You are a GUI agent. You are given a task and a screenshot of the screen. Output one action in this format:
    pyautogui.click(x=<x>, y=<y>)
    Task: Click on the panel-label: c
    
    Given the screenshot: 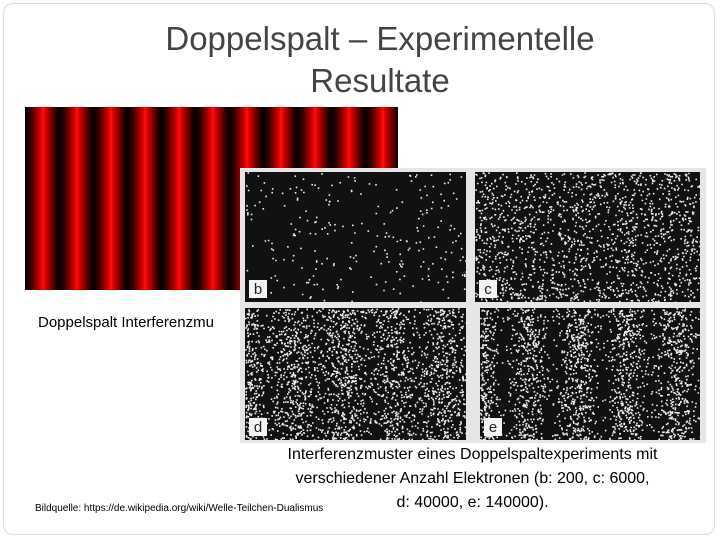 What is the action you would take?
    pyautogui.click(x=488, y=289)
    